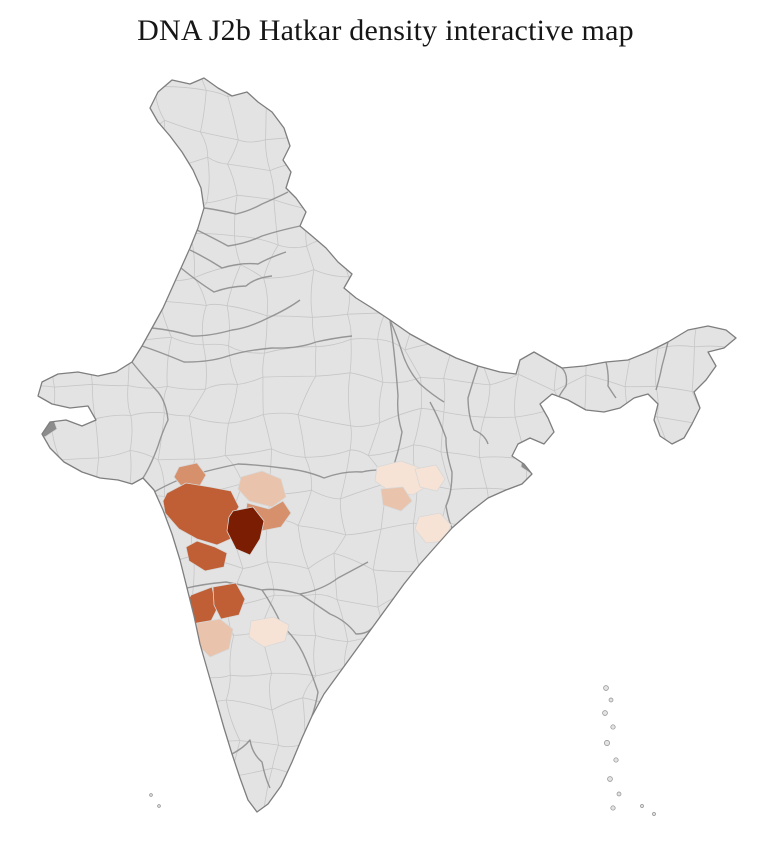 The width and height of the screenshot is (771, 841). What do you see at coordinates (385, 30) in the screenshot?
I see `map-title: DNA J2b Hatkar density interactive map` at bounding box center [385, 30].